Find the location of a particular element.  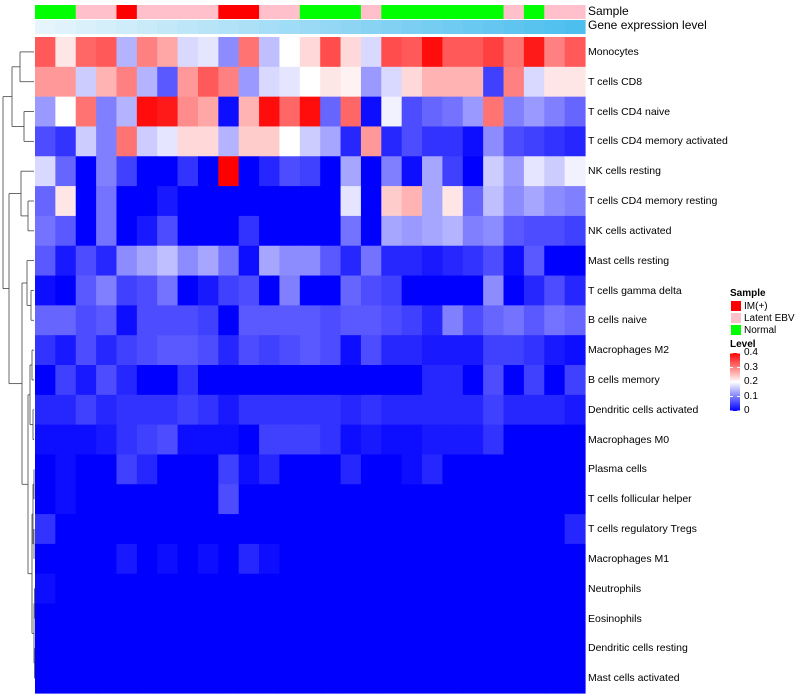

row-label: T cells follicular helper is located at coordinates (640, 499).